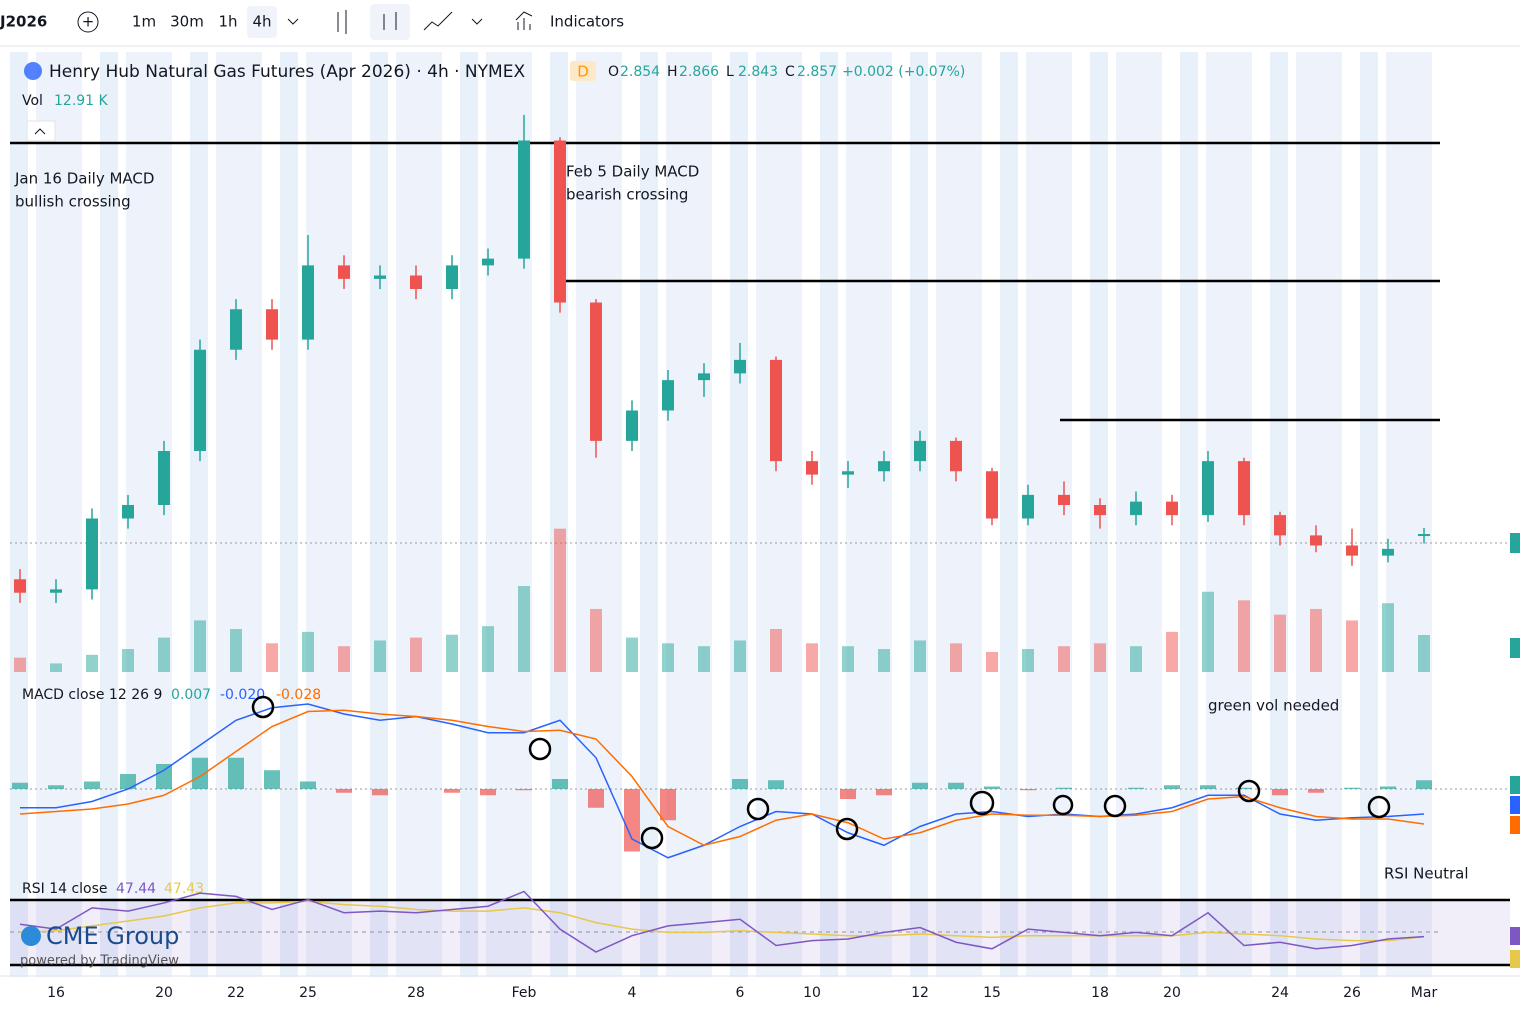  What do you see at coordinates (187, 22) in the screenshot?
I see `interval: 30m` at bounding box center [187, 22].